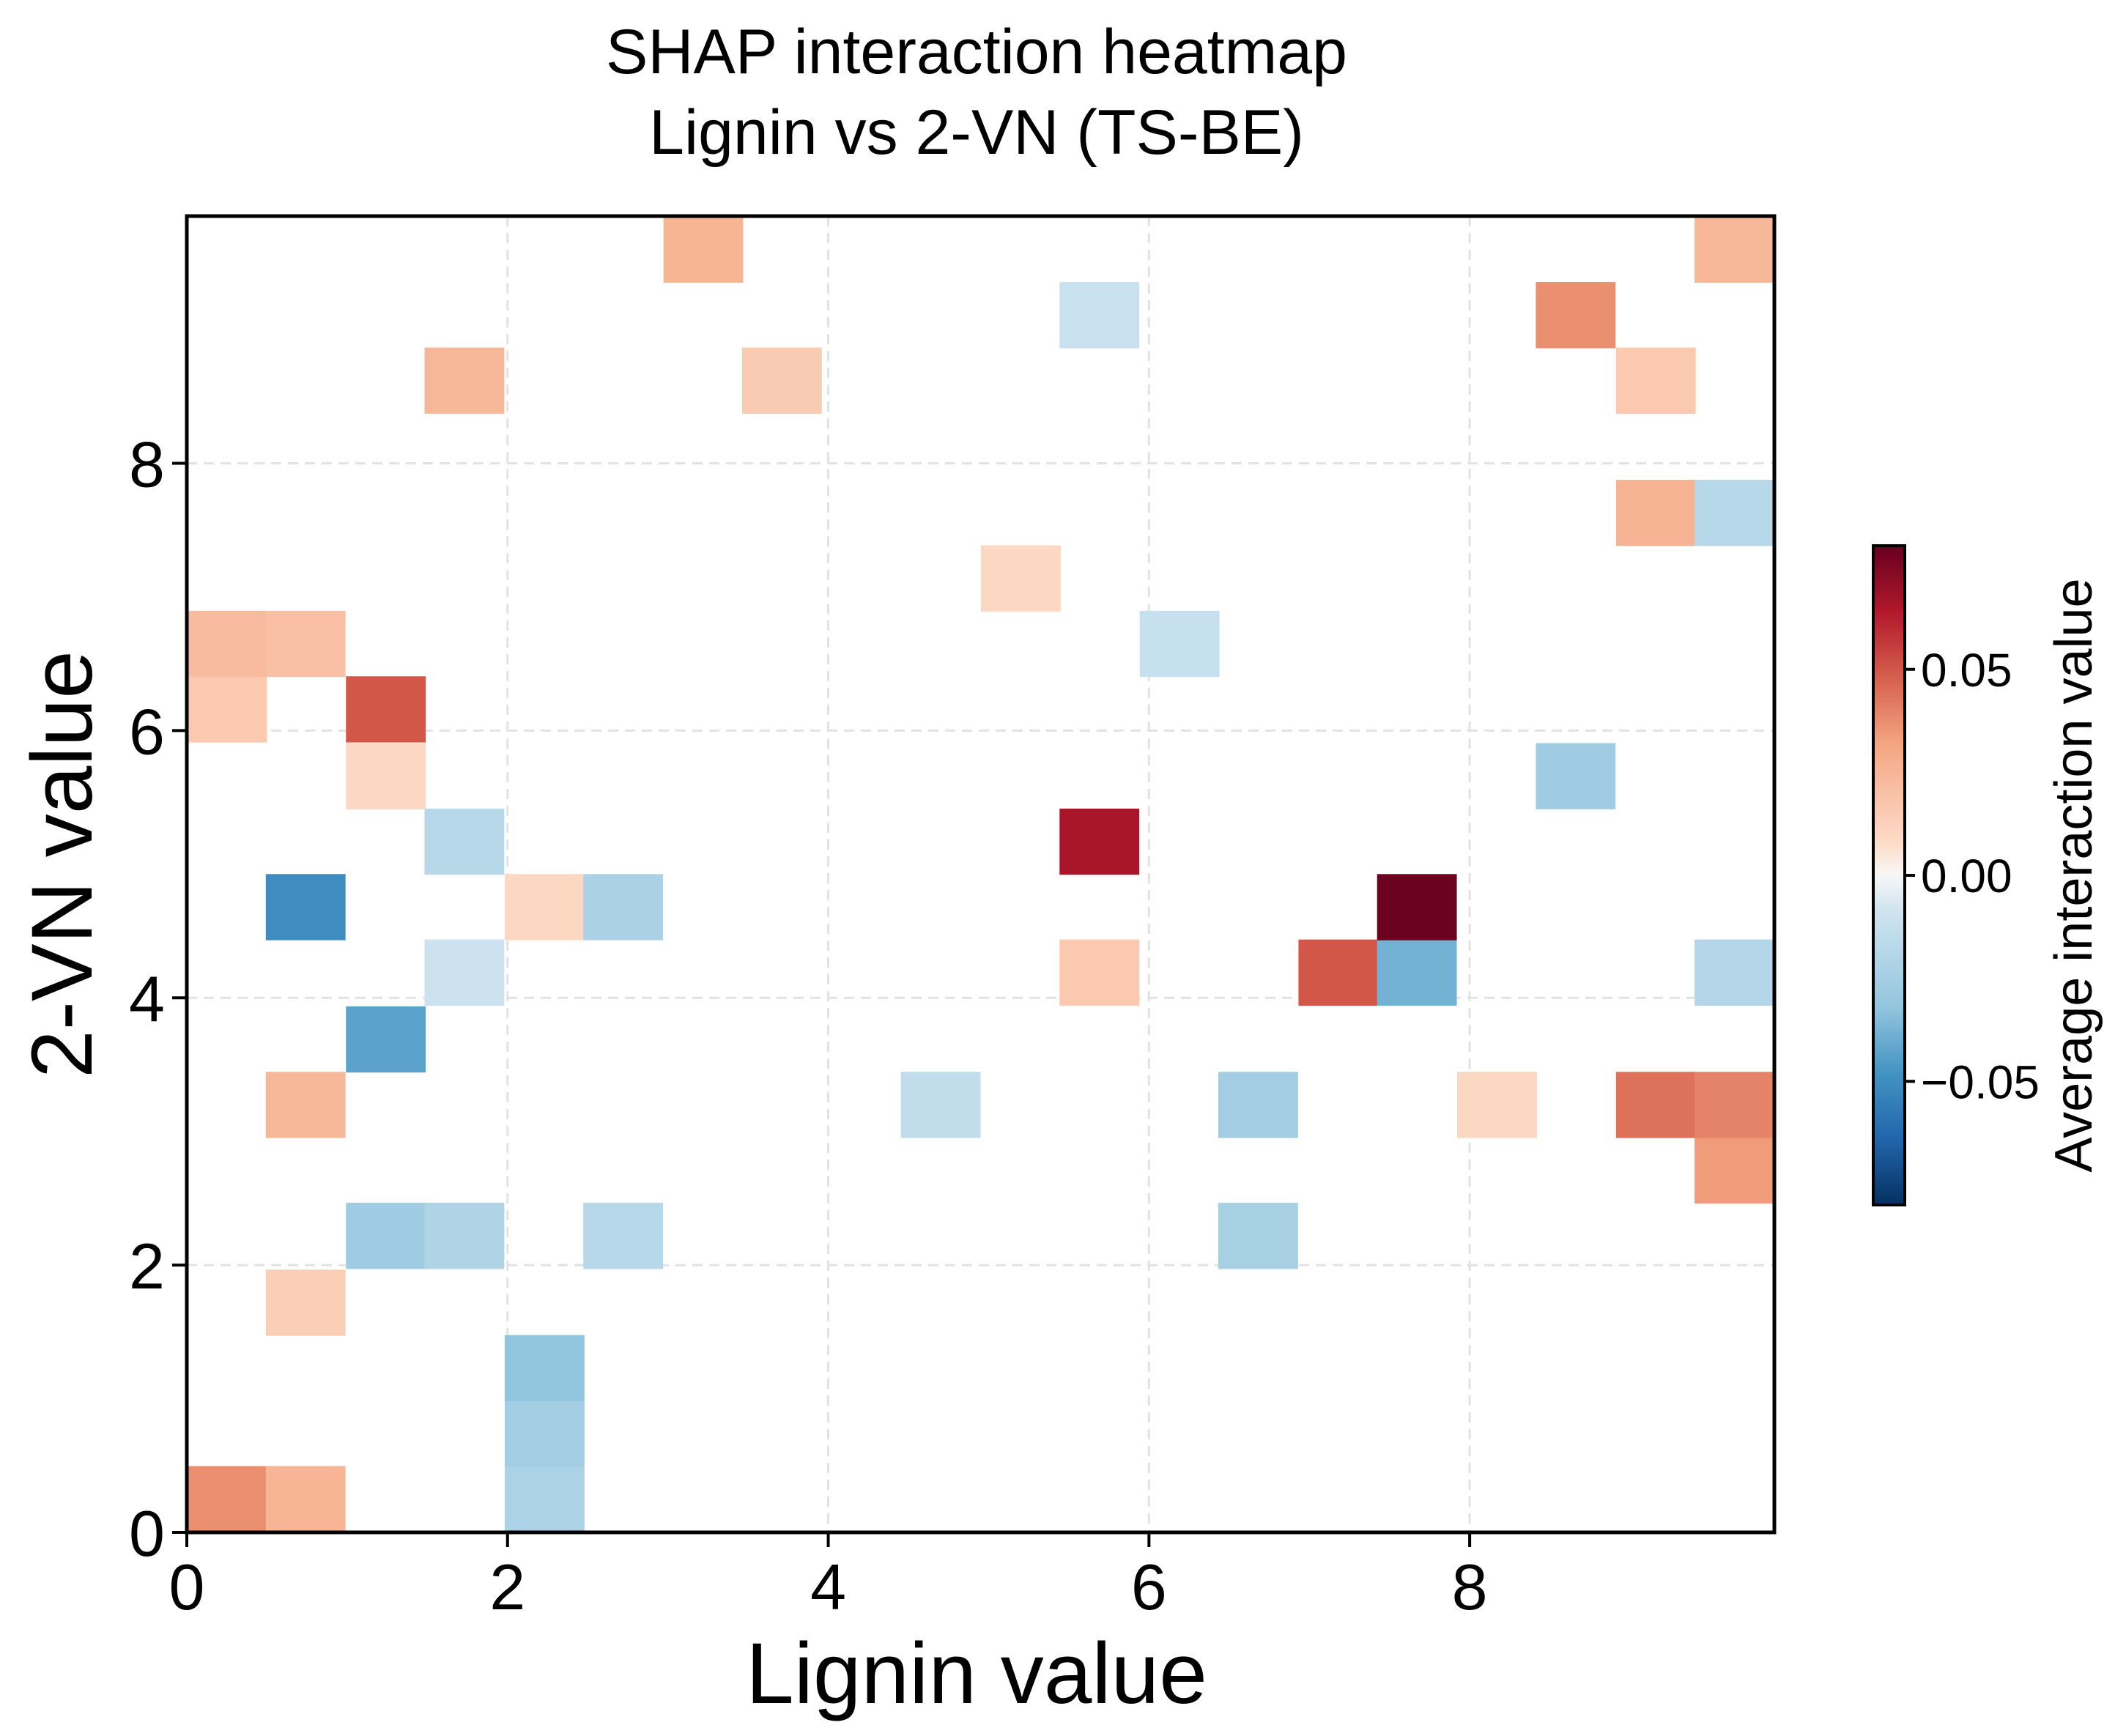  What do you see at coordinates (976, 132) in the screenshot?
I see `chart-title-line-2: Lignin vs 2-VN (TS-BE)` at bounding box center [976, 132].